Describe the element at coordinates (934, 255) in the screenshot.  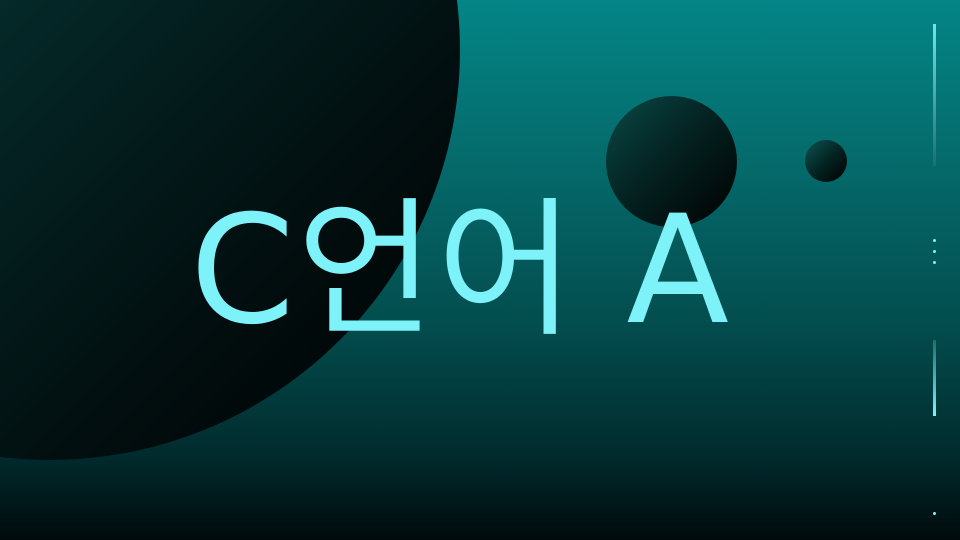
I see `right-accent-dots` at that location.